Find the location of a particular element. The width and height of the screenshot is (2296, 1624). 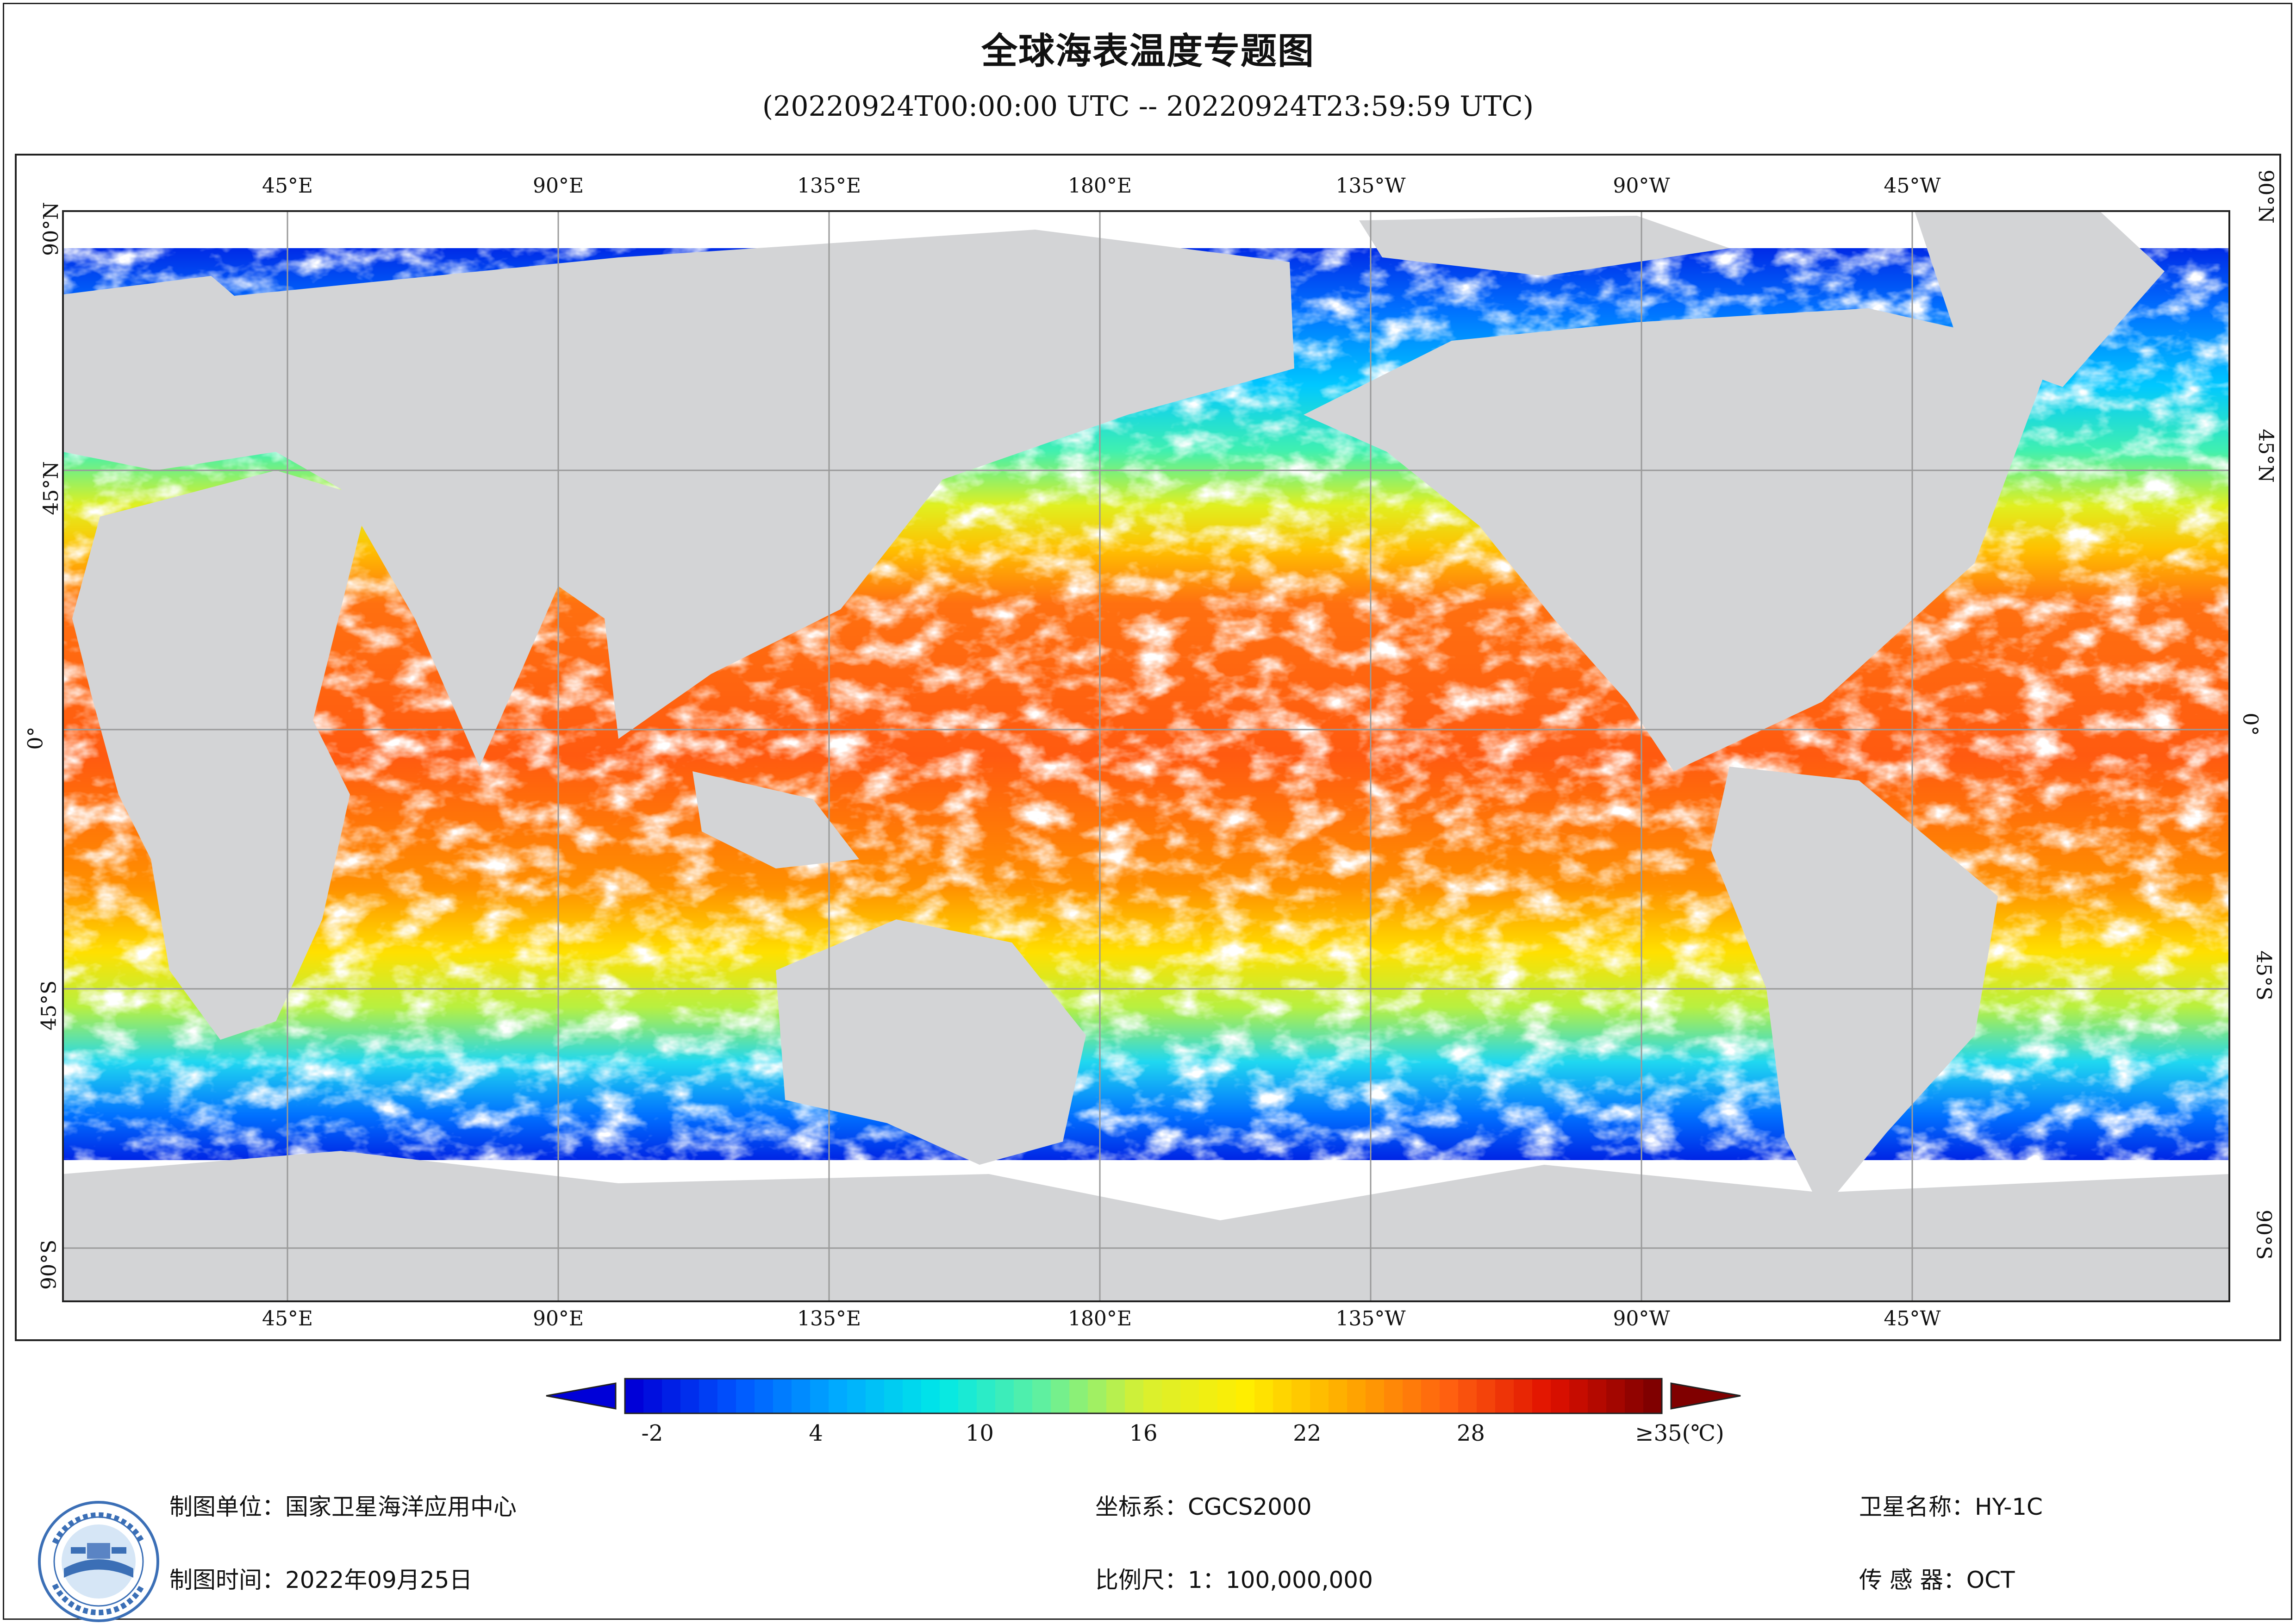

top-lon-label: 45°W is located at coordinates (1912, 186).